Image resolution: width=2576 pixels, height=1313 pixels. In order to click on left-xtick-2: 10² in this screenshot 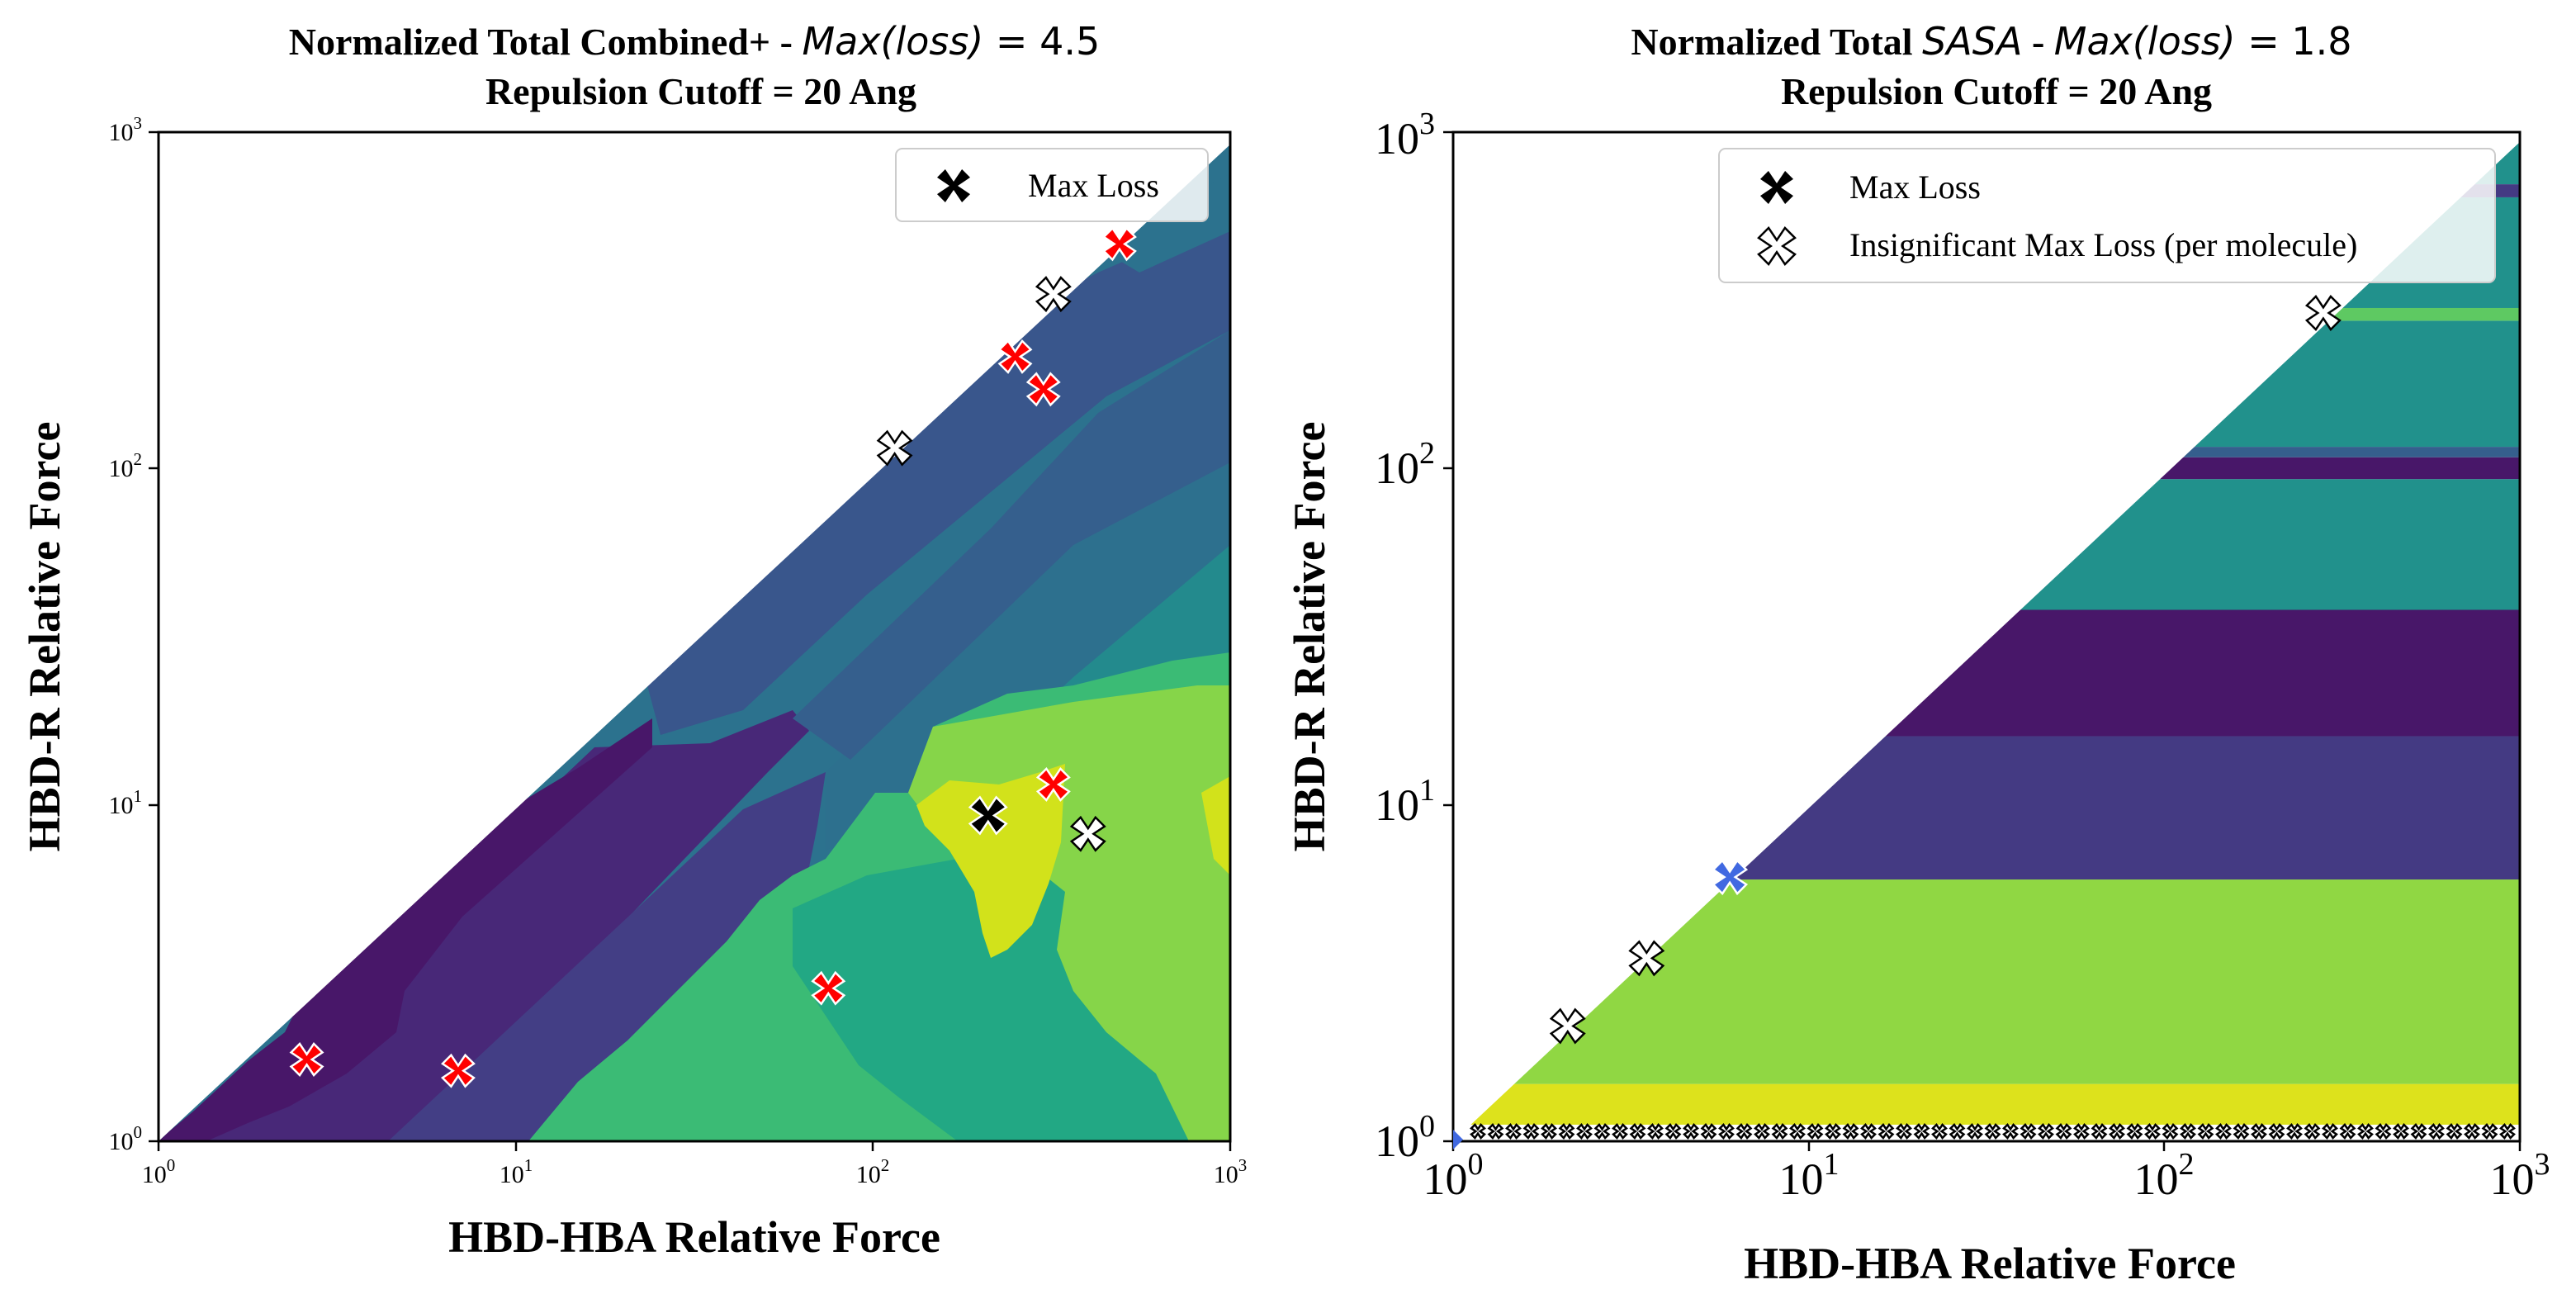, I will do `click(873, 1172)`.